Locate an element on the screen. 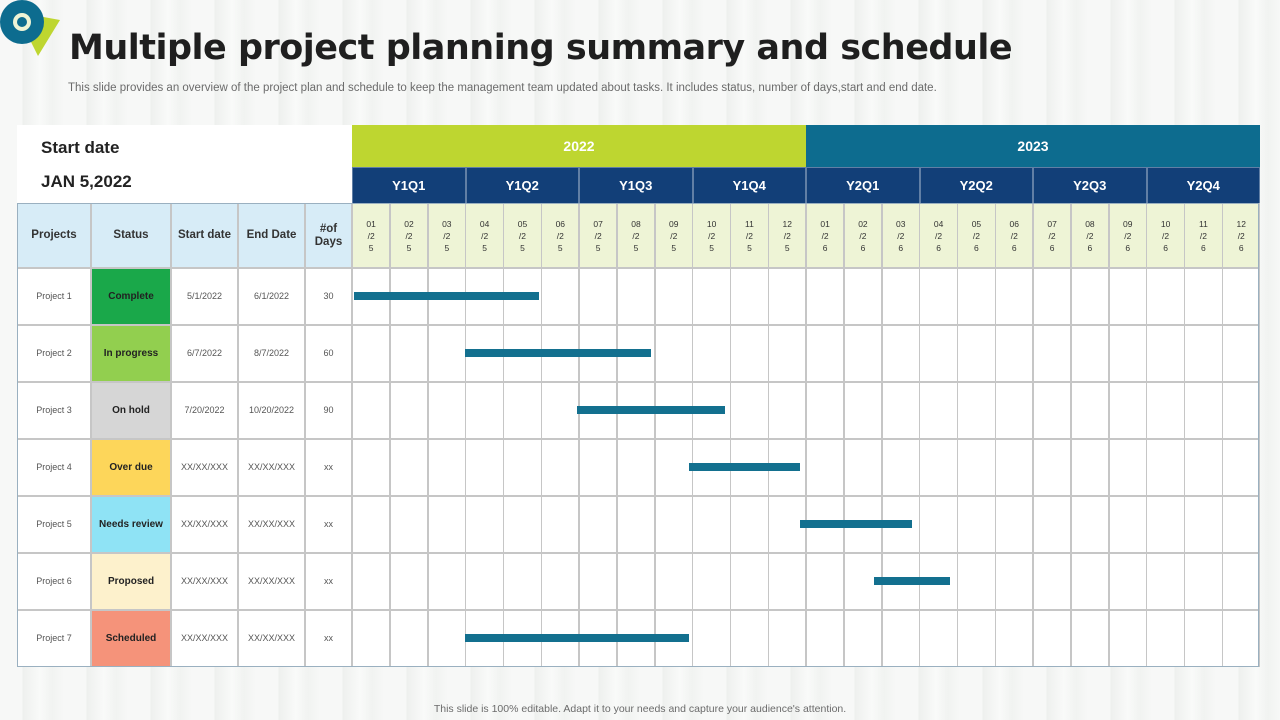  month-header: 06 /2 5 is located at coordinates (560, 235).